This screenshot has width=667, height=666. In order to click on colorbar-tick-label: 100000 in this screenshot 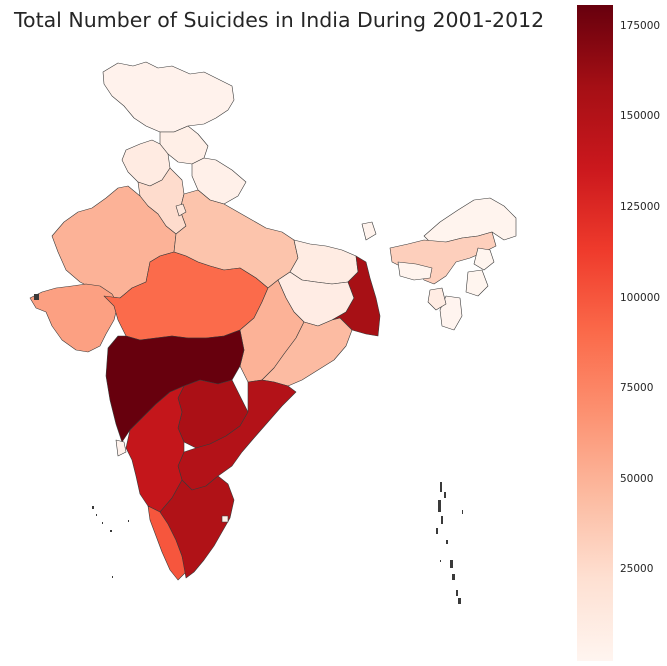, I will do `click(640, 297)`.